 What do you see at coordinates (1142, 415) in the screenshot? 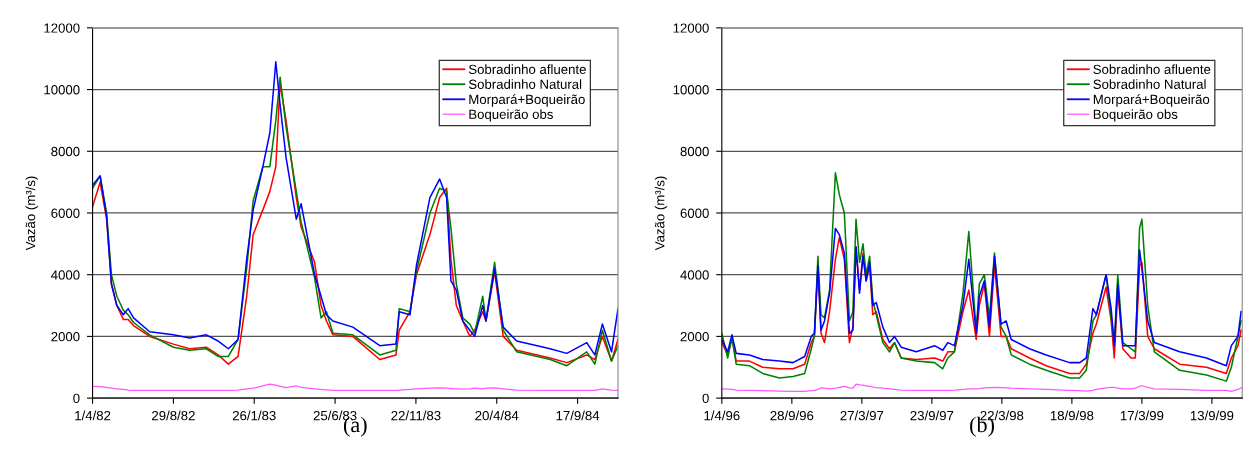
I see `x-tick-label: 17/3/99` at bounding box center [1142, 415].